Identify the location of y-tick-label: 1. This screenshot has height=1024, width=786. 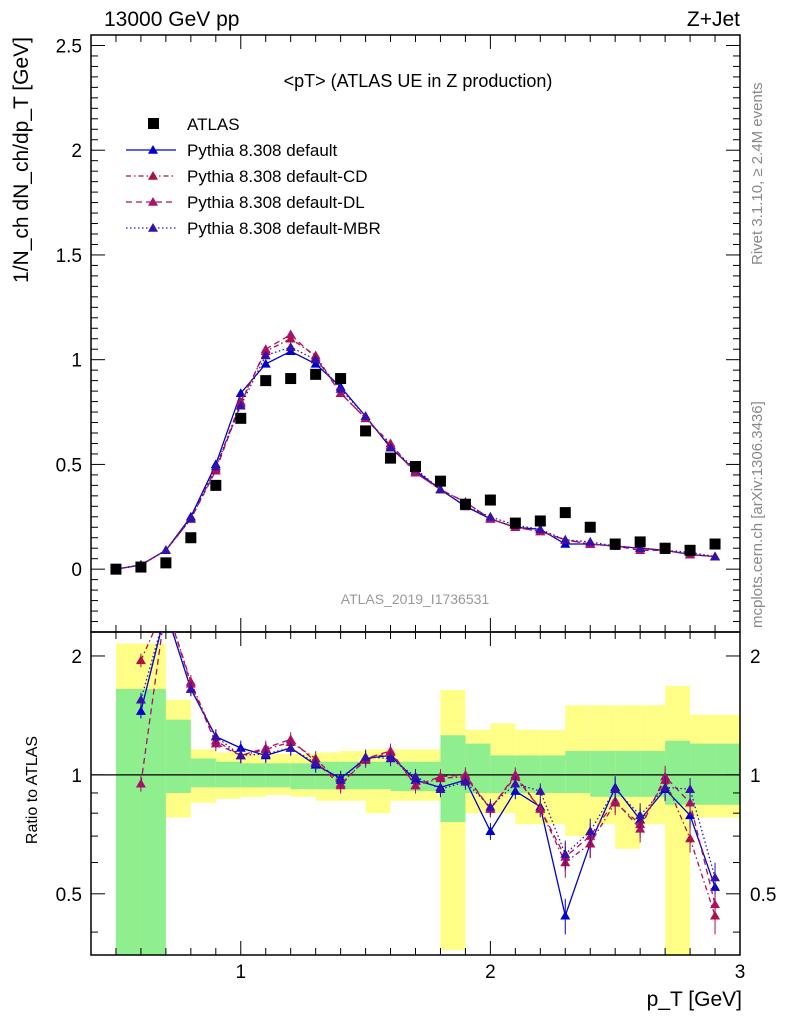
(76, 361).